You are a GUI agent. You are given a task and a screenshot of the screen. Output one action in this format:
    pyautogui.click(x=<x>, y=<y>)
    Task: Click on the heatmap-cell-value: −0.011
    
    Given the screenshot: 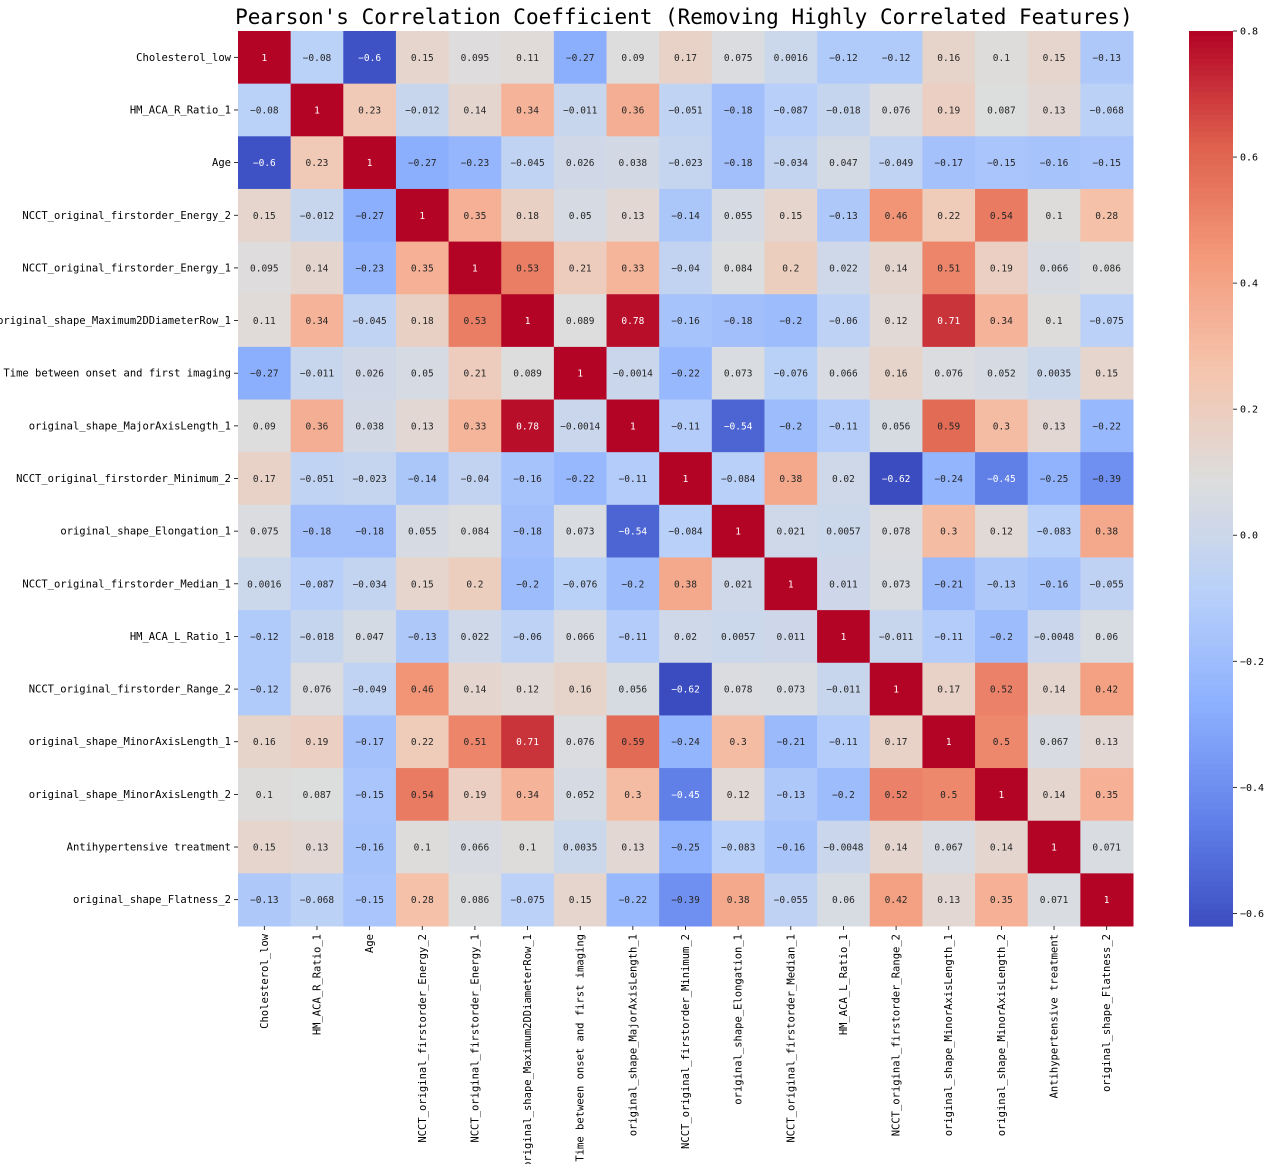 What is the action you would take?
    pyautogui.click(x=580, y=110)
    